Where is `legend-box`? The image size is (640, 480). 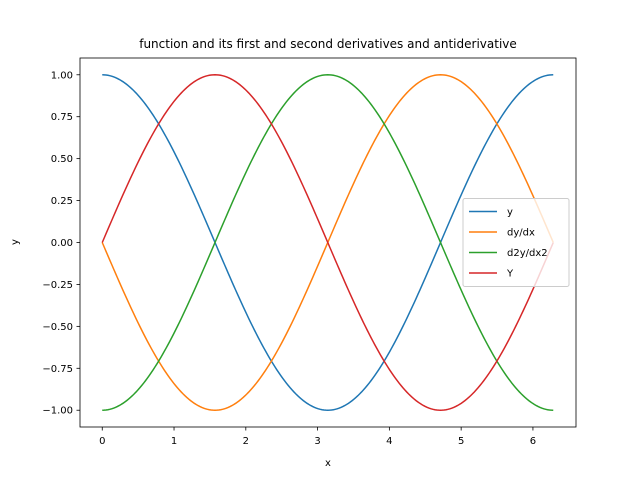
legend-box is located at coordinates (516, 242).